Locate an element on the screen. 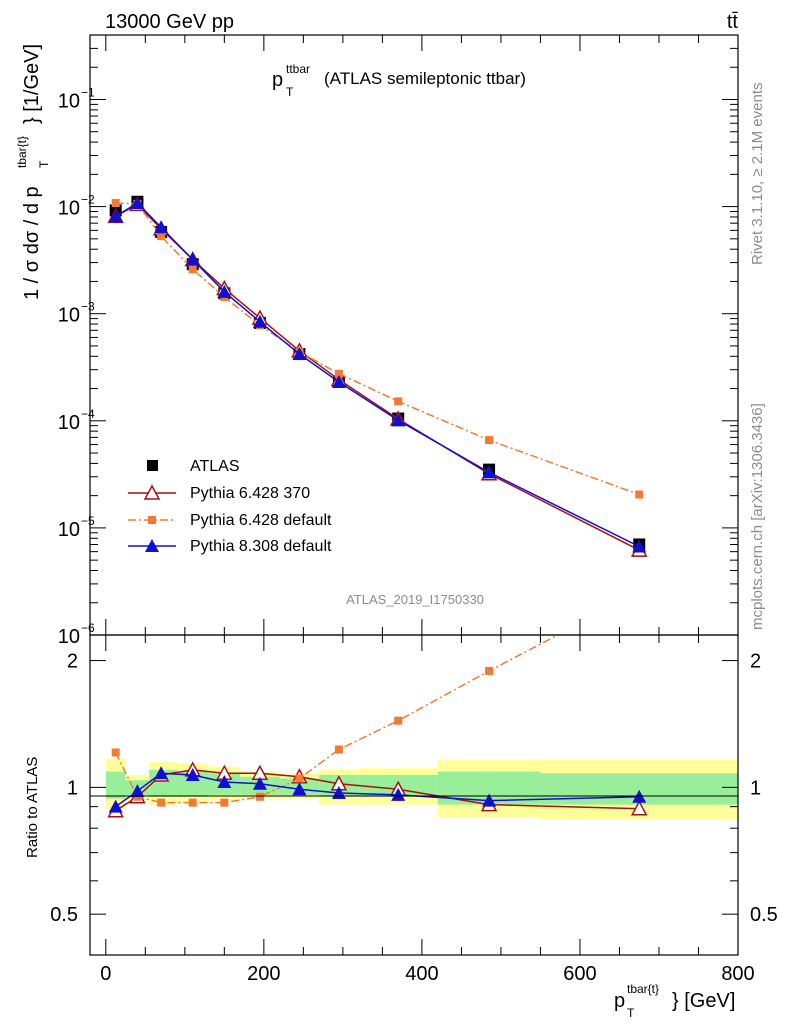 The height and width of the screenshot is (1024, 786). main-y-tick-exp: −1 is located at coordinates (88, 92).